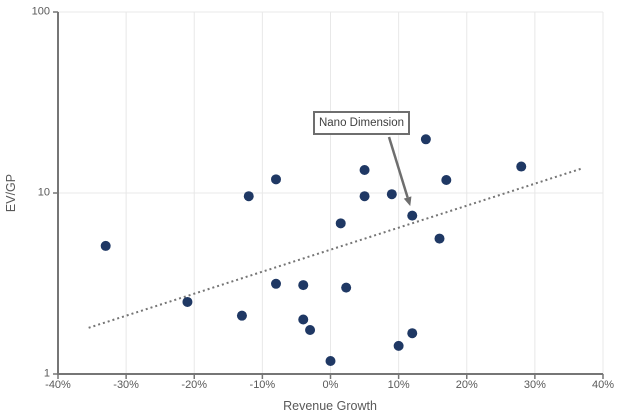  I want to click on x-tick-label: 20%, so click(466, 385).